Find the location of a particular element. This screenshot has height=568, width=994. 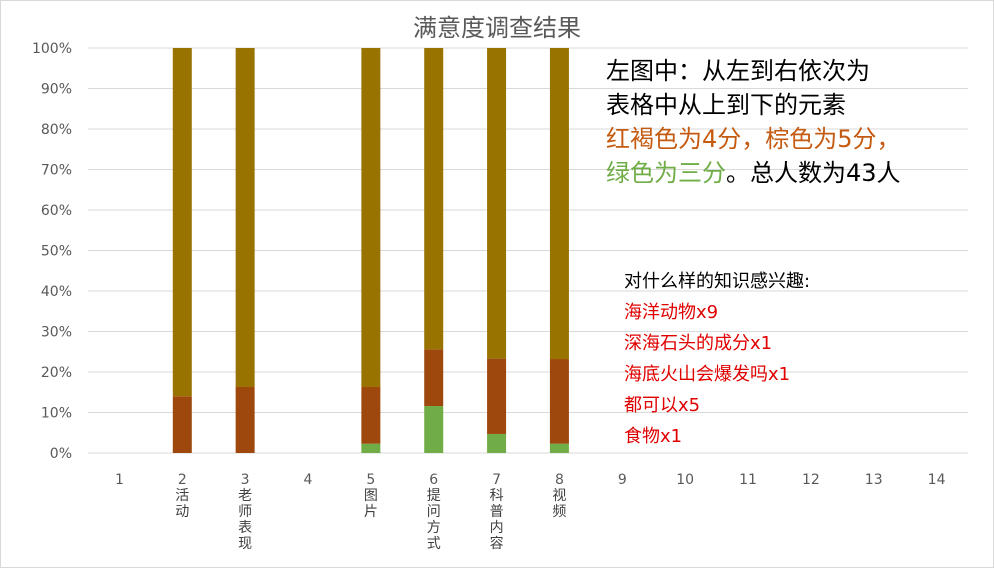

y-tick-label: 60% is located at coordinates (56, 211).